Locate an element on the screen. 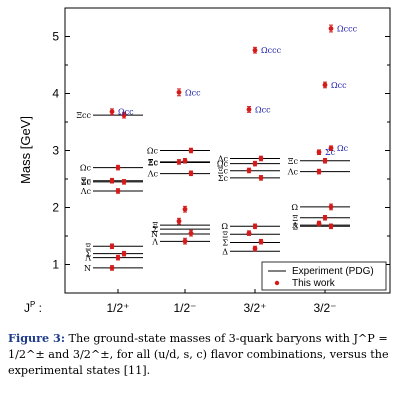  y-tick-label: 2 is located at coordinates (55, 208).